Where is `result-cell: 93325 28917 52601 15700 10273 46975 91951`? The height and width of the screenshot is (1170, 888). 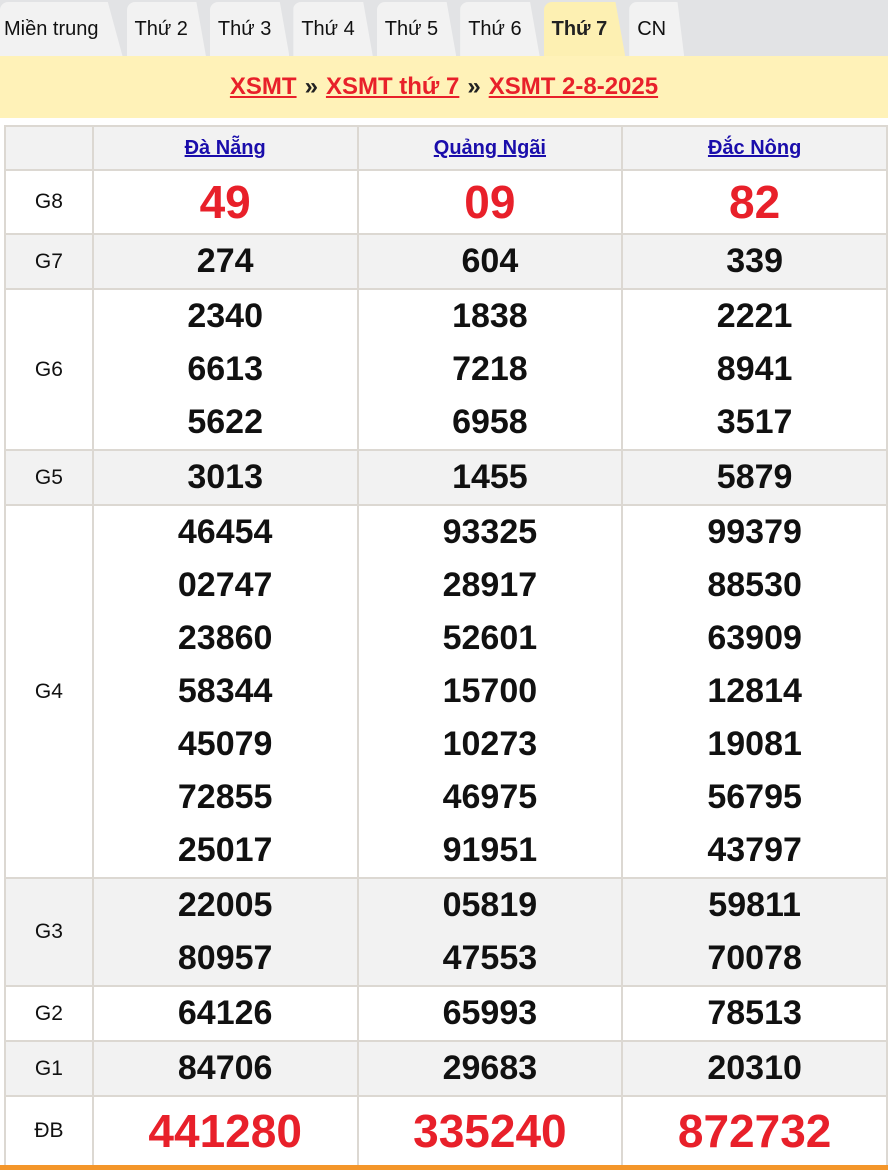
result-cell: 93325 28917 52601 15700 10273 46975 91951 is located at coordinates (490, 691).